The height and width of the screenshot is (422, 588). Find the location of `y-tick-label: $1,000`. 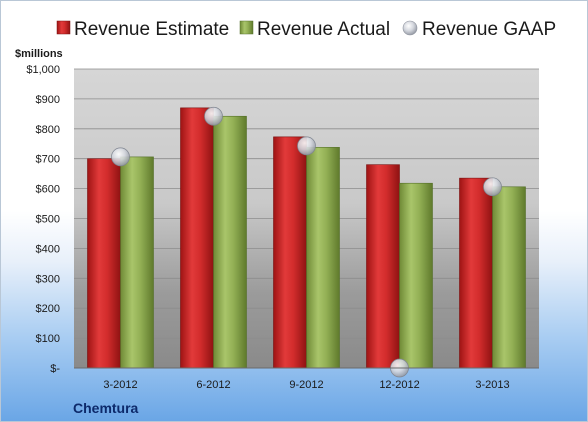

y-tick-label: $1,000 is located at coordinates (43, 70).